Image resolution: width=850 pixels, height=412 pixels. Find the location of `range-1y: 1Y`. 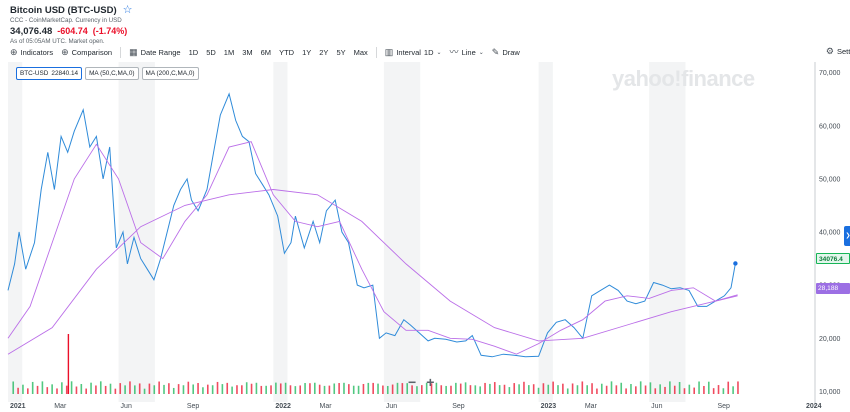

range-1y: 1Y is located at coordinates (307, 52).